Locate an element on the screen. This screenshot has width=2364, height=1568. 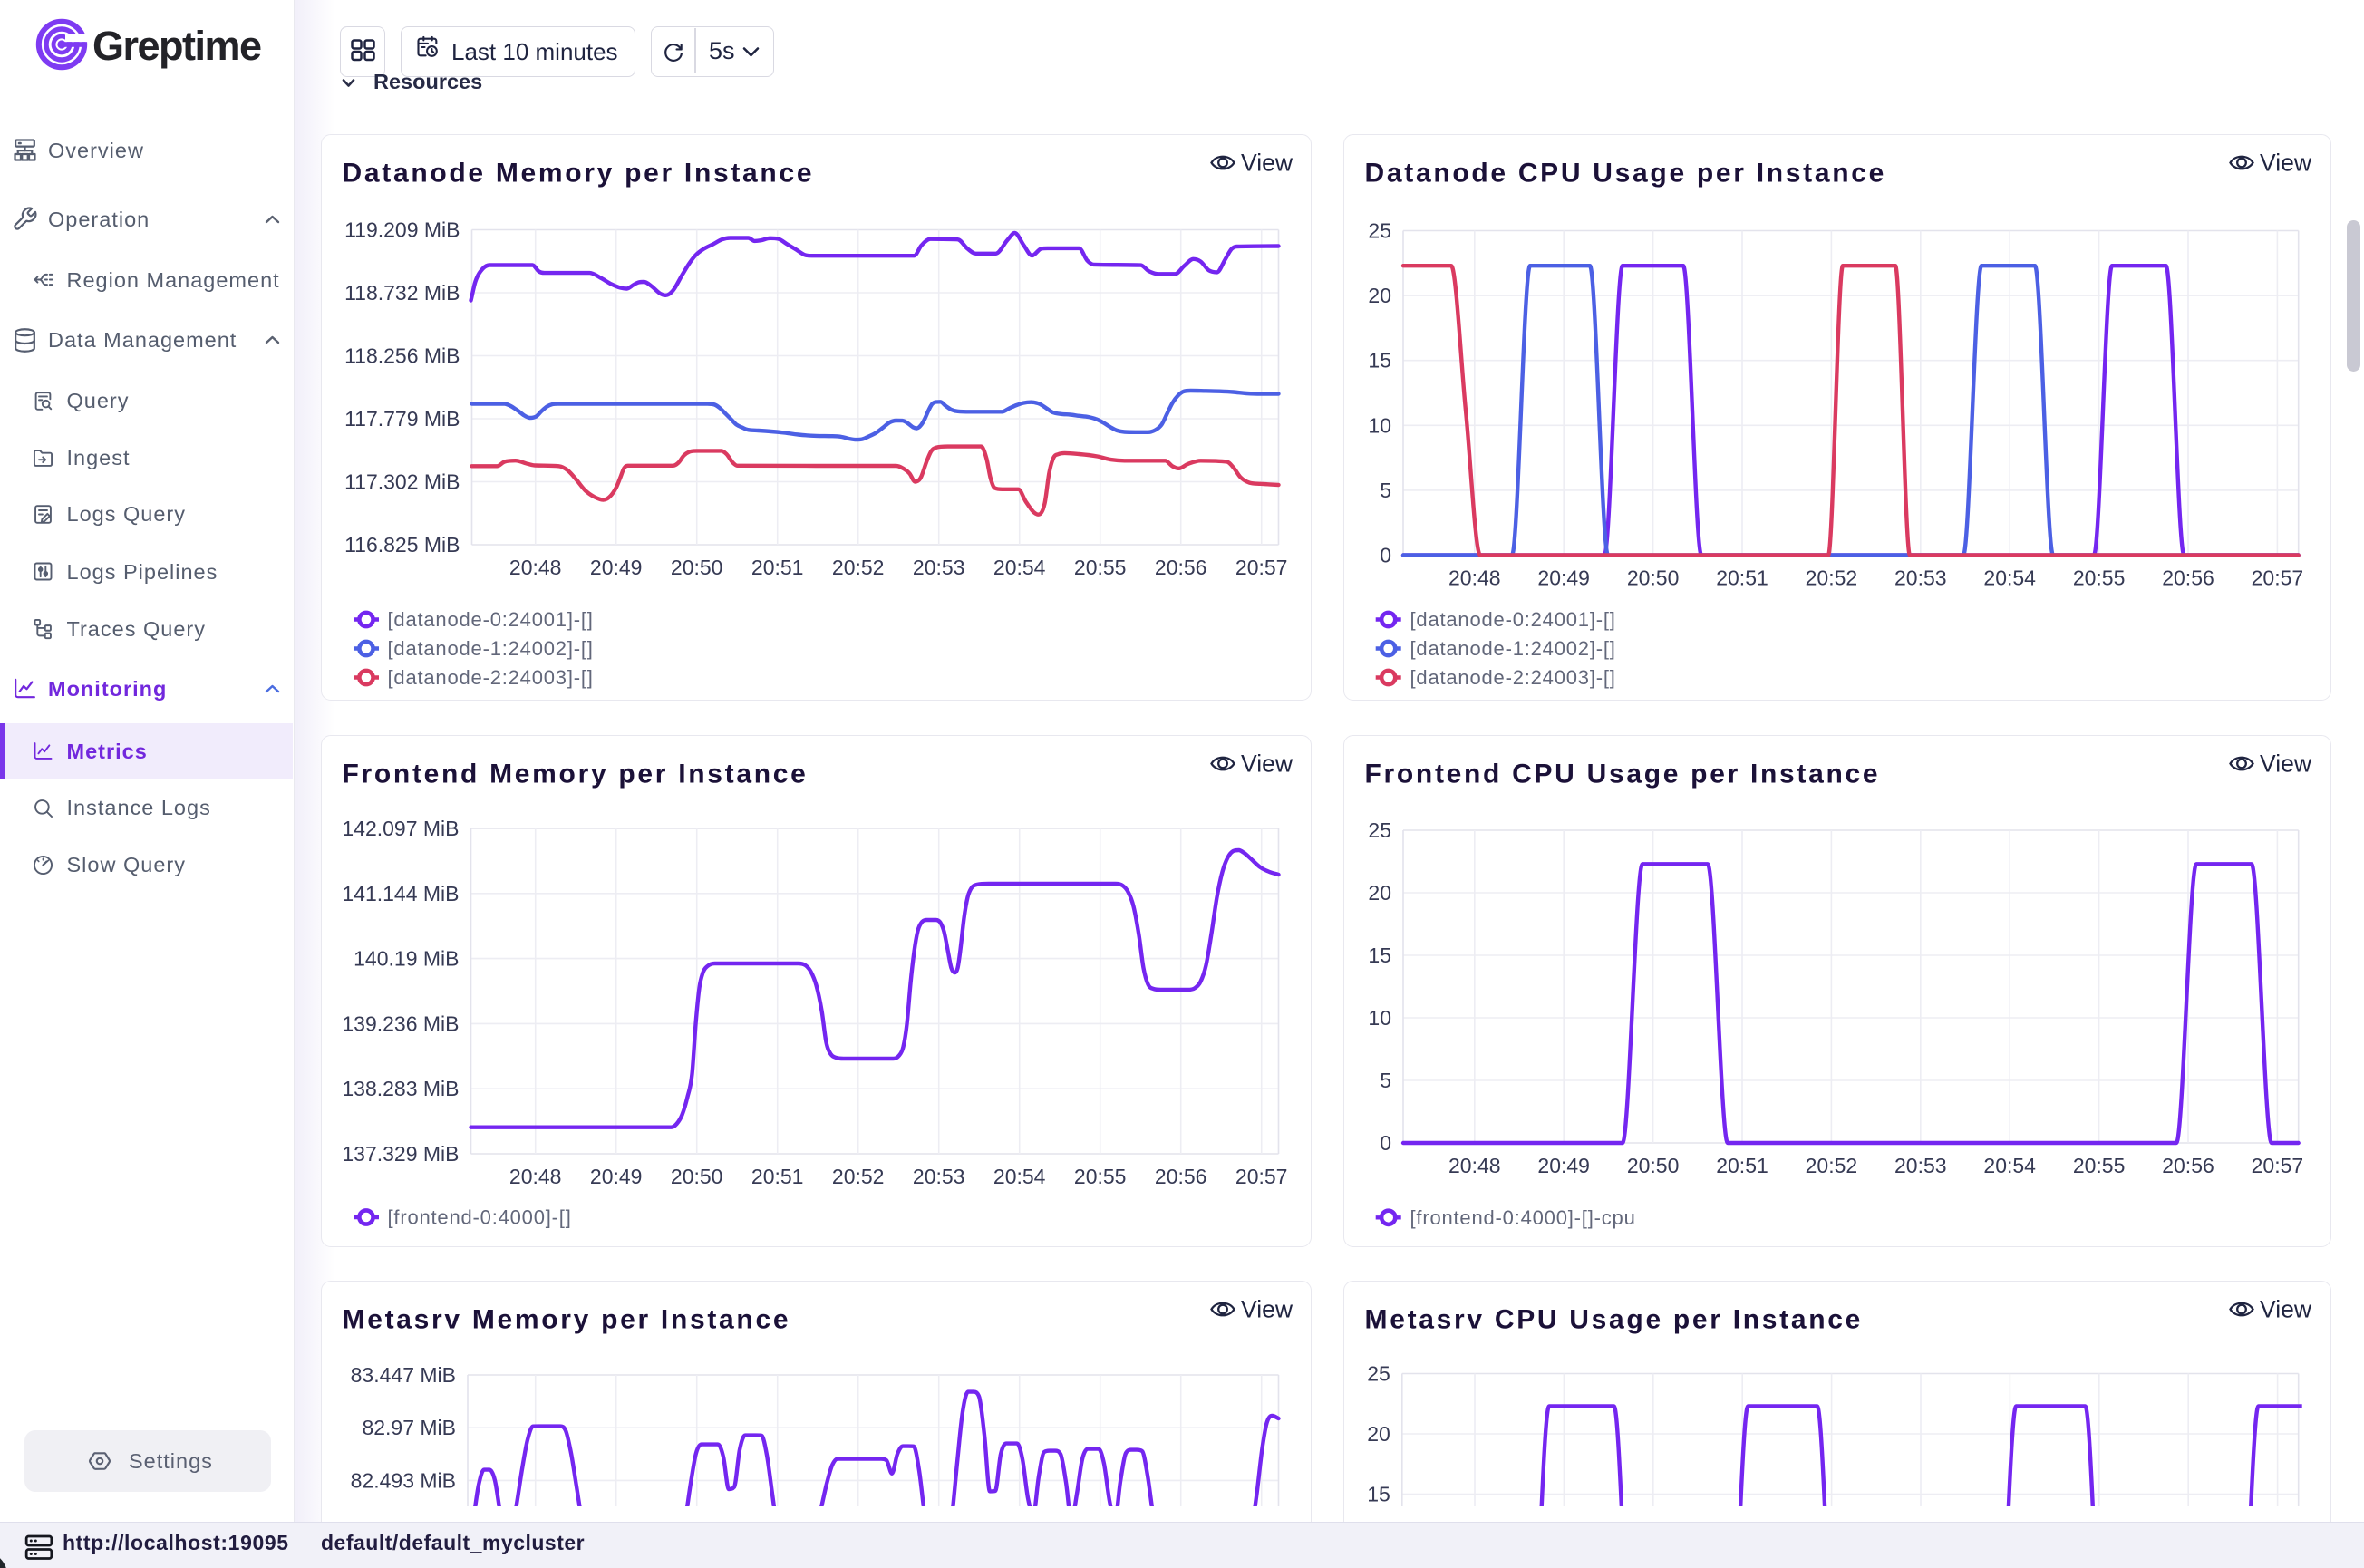
svg-text: 82.97 MiB is located at coordinates (409, 1429).